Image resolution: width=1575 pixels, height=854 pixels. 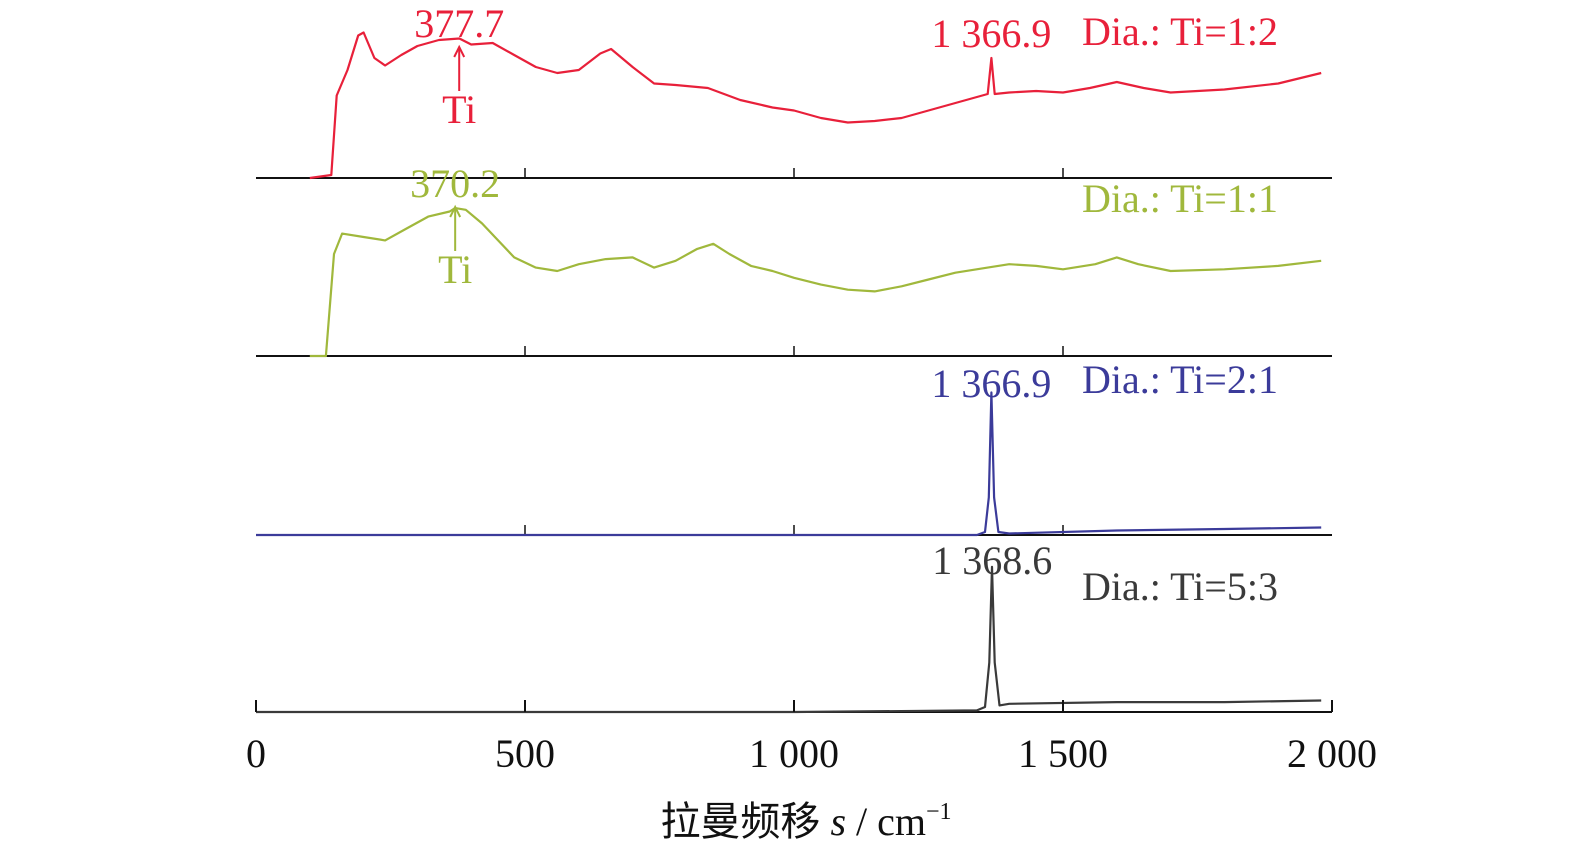 What do you see at coordinates (740, 821) in the screenshot?
I see `x-axis-title-text: 拉曼频移` at bounding box center [740, 821].